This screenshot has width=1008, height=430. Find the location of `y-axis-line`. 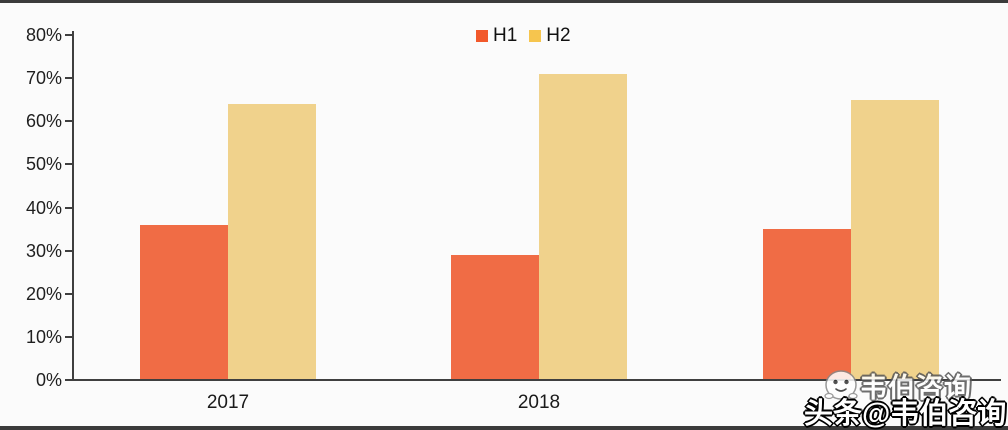

y-axis-line is located at coordinates (73, 205).